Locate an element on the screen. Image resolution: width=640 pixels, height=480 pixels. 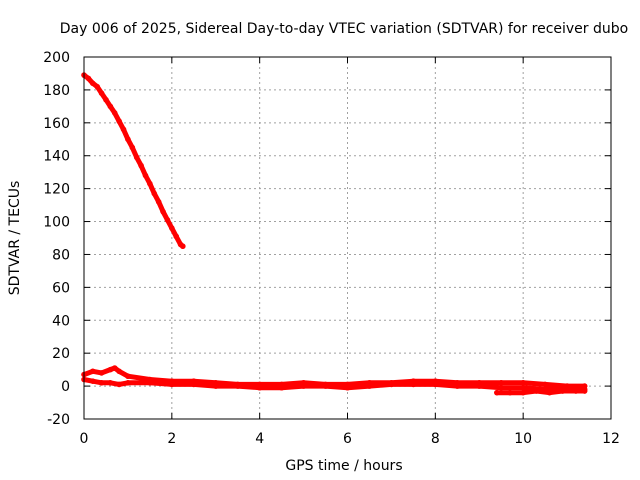
y-tick-label: 140 is located at coordinates (56, 157).